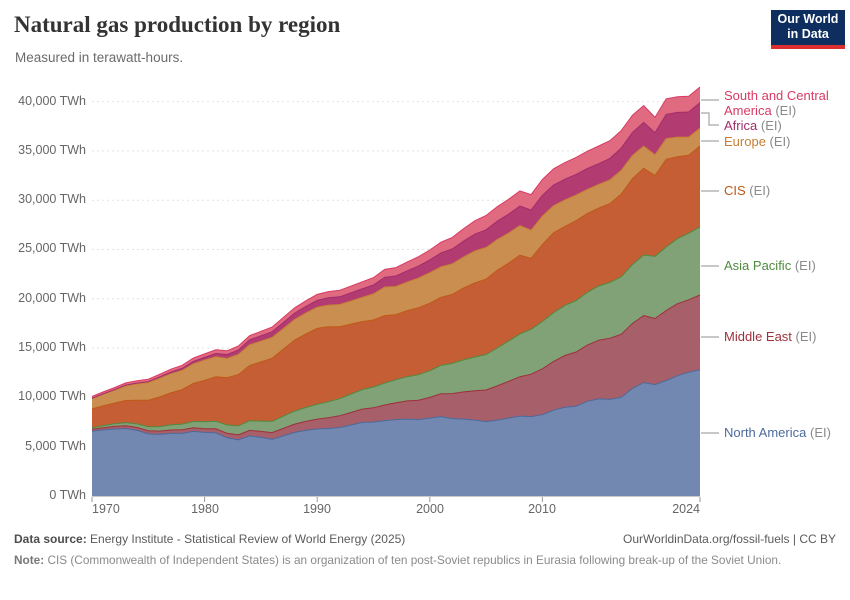 This screenshot has height=600, width=850. Describe the element at coordinates (758, 336) in the screenshot. I see `legend-label: Middle East` at that location.